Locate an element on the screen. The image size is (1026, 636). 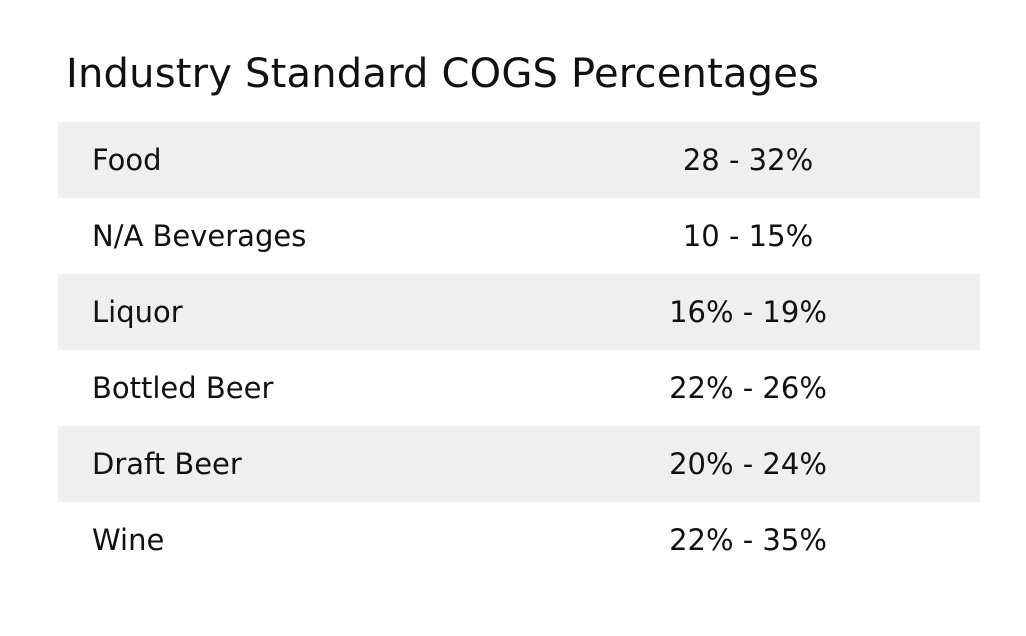
range-cell: 22% - 35% is located at coordinates (748, 540).